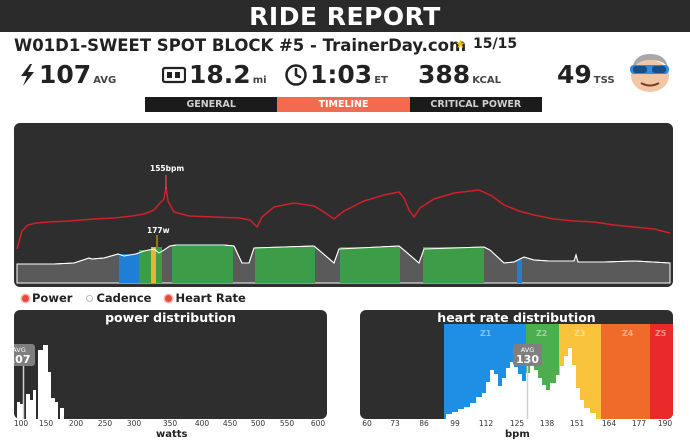 The height and width of the screenshot is (445, 690). I want to click on x-tick: 450, so click(230, 423).